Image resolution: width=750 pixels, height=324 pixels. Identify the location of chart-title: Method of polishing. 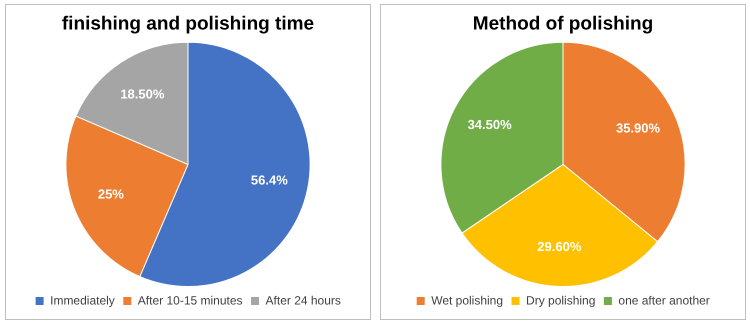
(563, 24).